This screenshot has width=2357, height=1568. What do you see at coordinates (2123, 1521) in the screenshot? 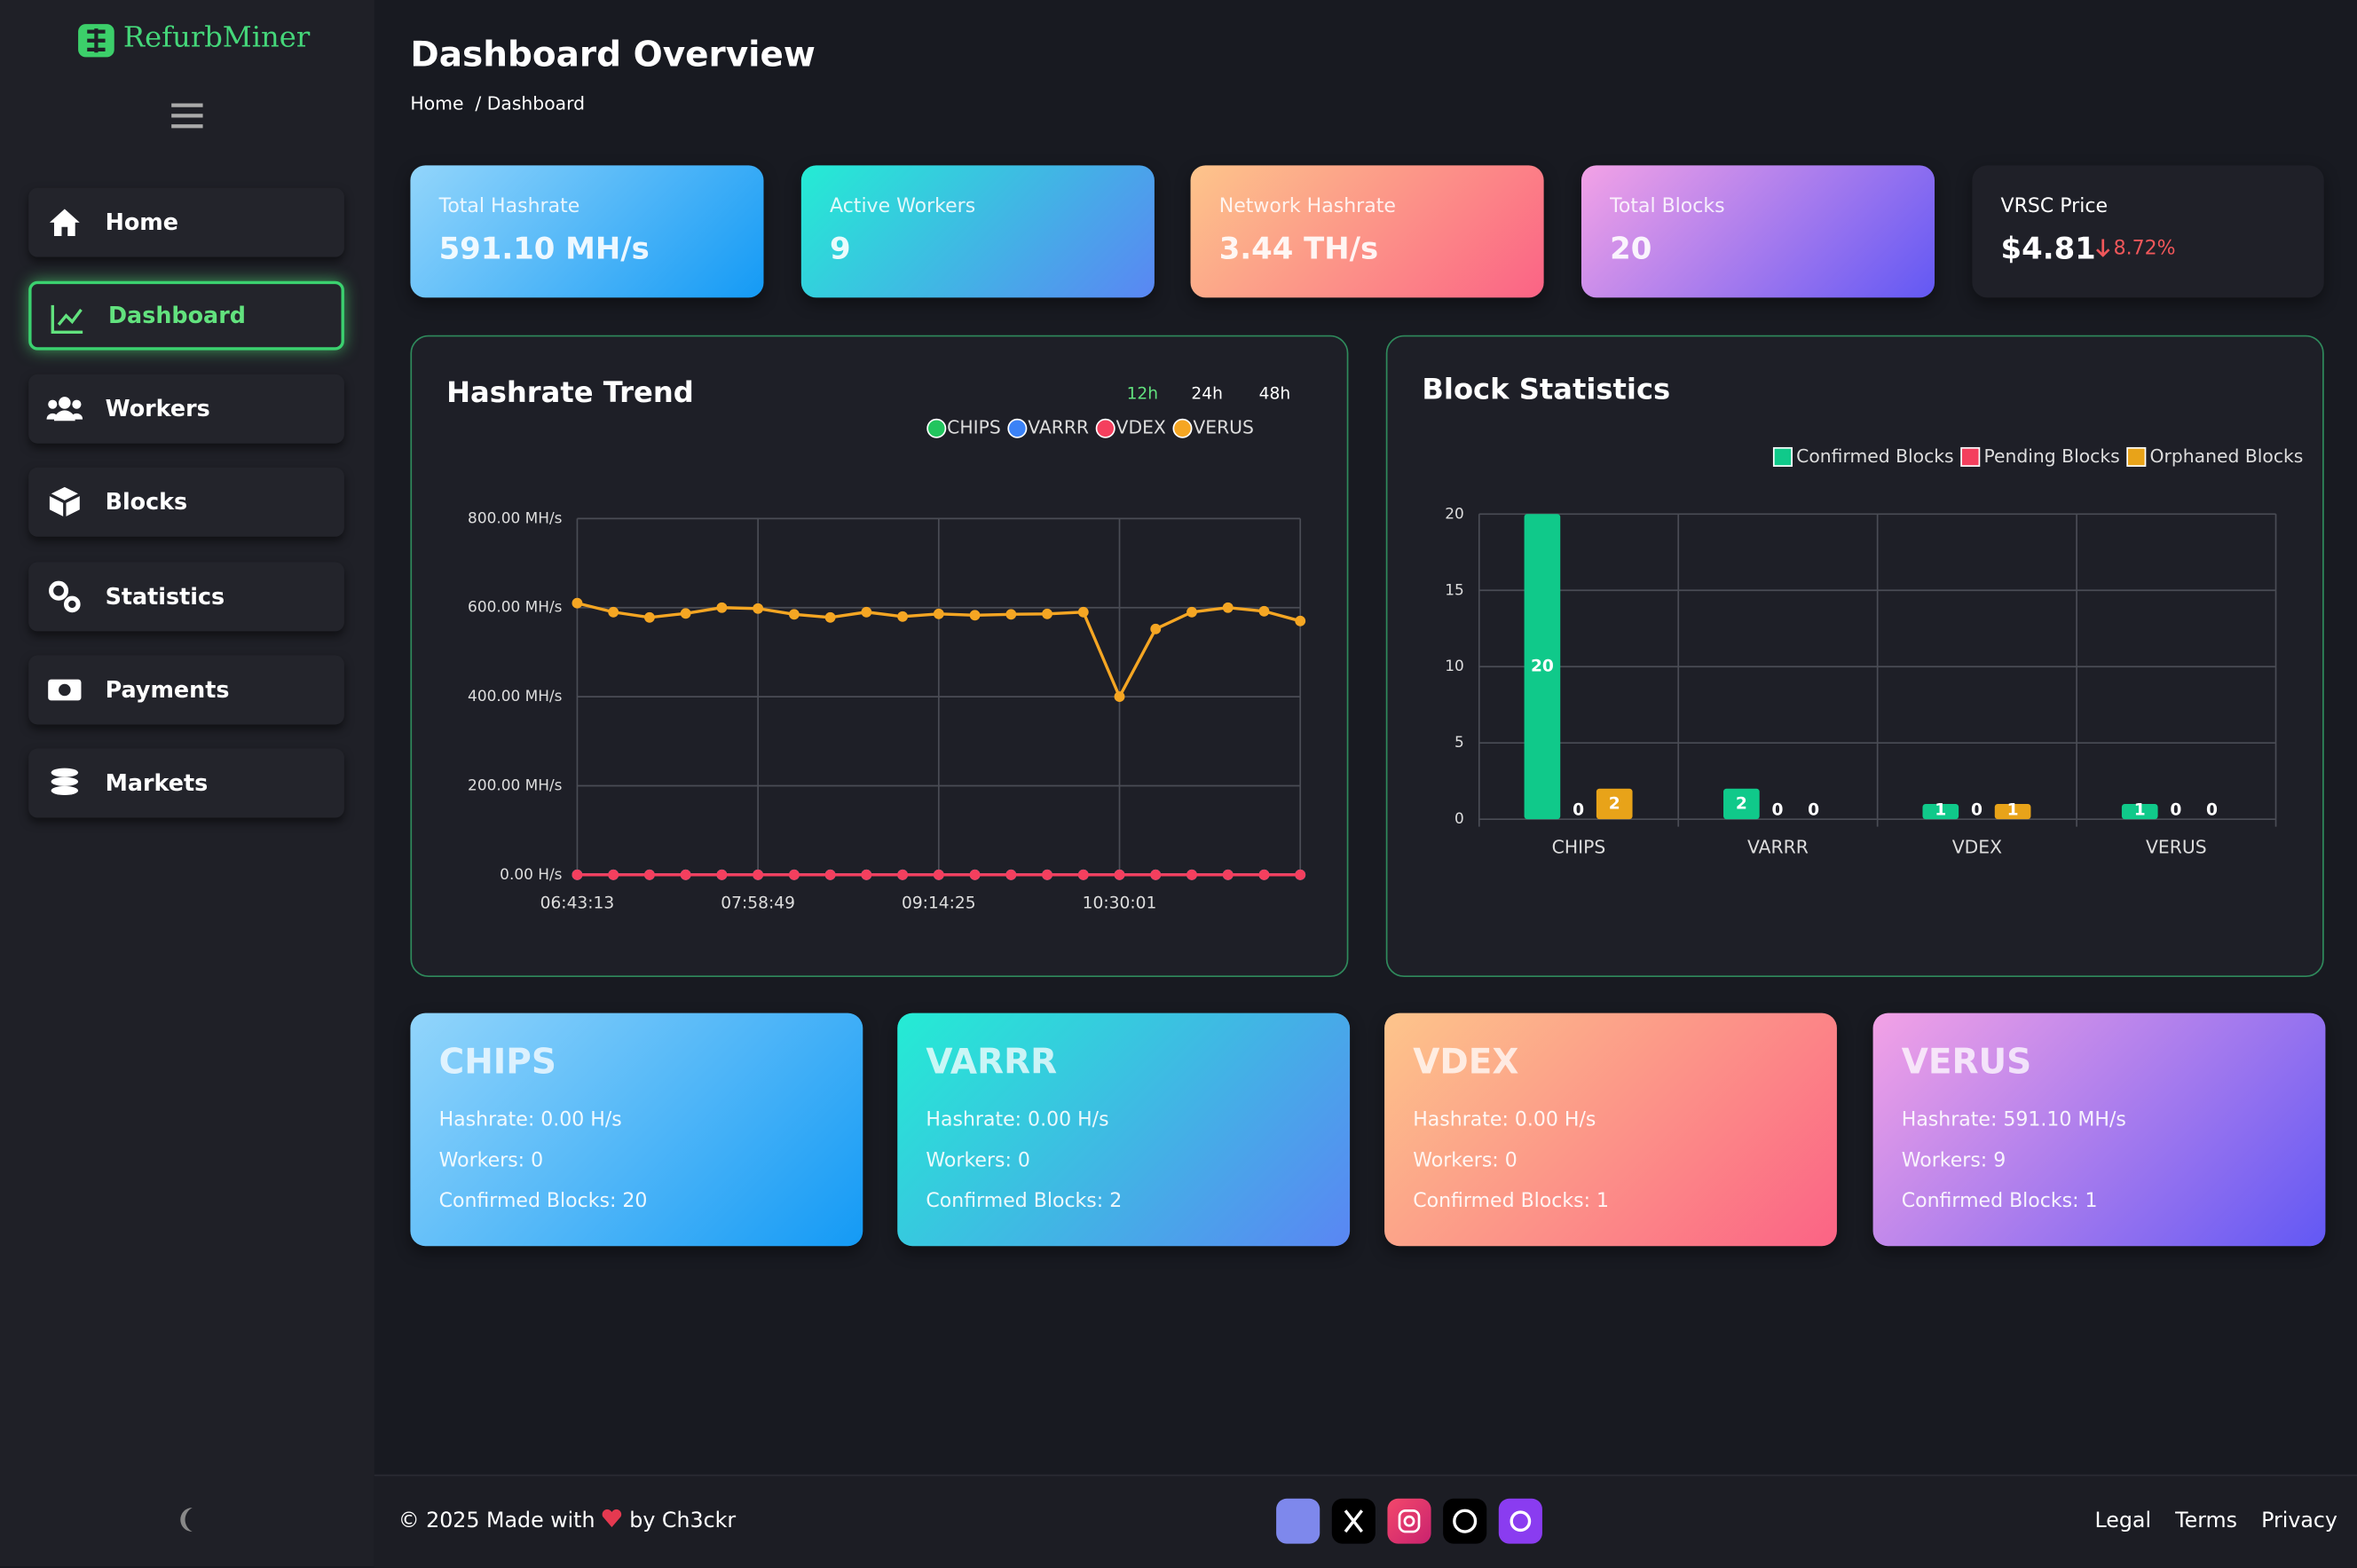
I see `footer-link: Legal` at bounding box center [2123, 1521].